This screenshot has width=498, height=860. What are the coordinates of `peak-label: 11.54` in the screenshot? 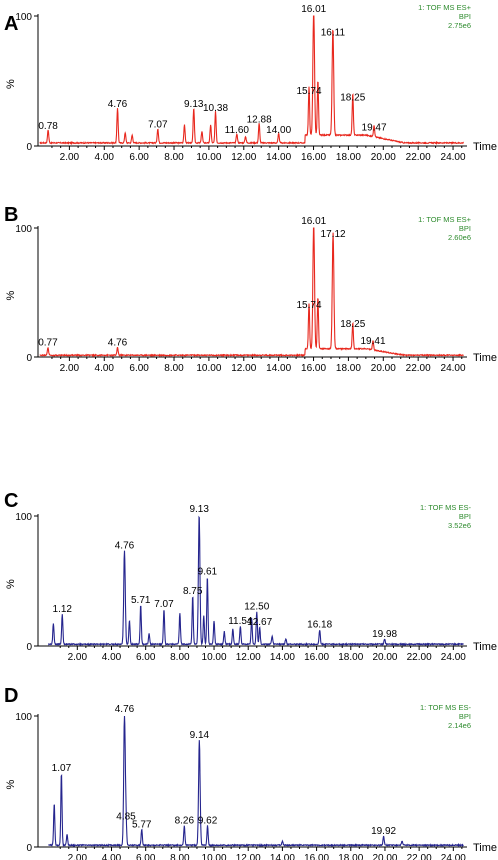 It's located at (240, 621).